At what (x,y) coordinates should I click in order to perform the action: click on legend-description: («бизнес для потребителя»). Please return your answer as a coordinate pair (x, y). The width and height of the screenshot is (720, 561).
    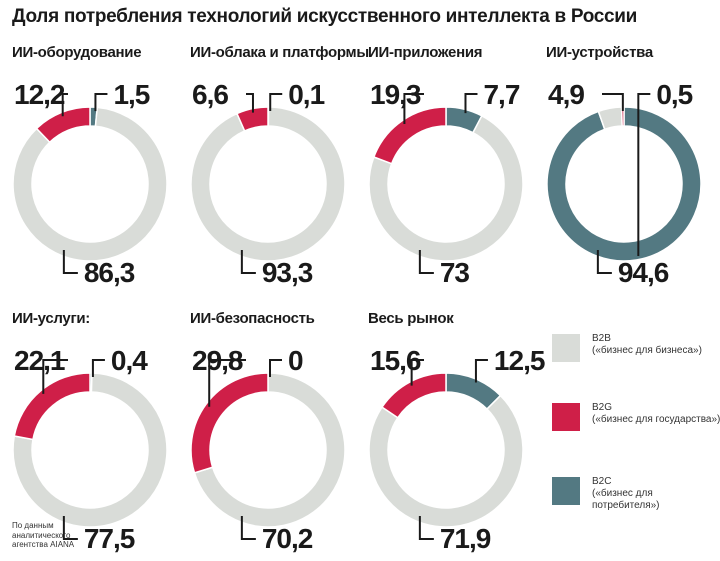
    Looking at the image, I should click on (626, 499).